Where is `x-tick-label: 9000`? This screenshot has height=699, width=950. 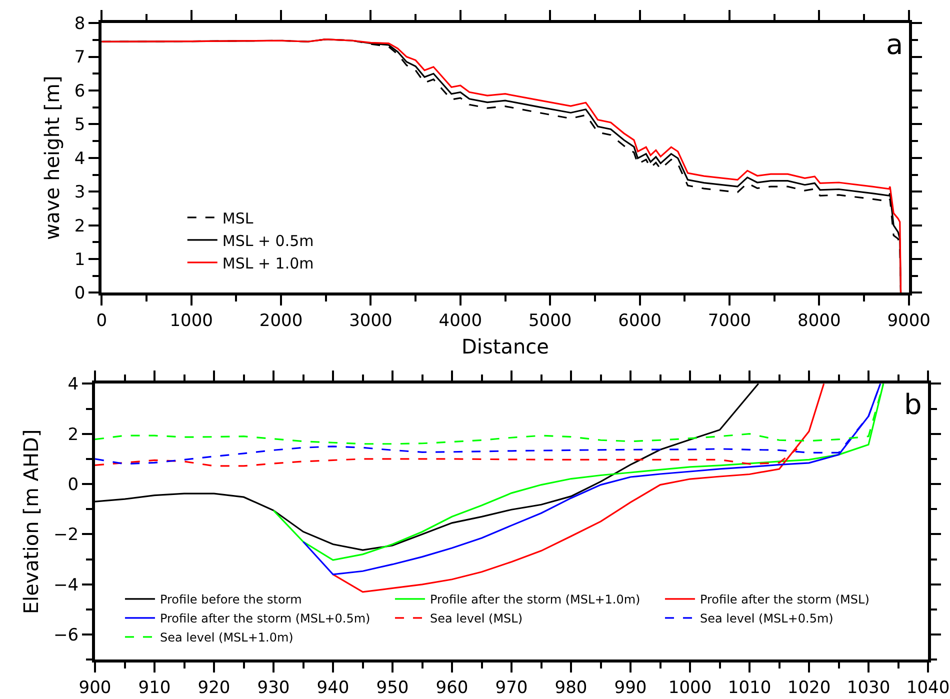 x-tick-label: 9000 is located at coordinates (908, 321).